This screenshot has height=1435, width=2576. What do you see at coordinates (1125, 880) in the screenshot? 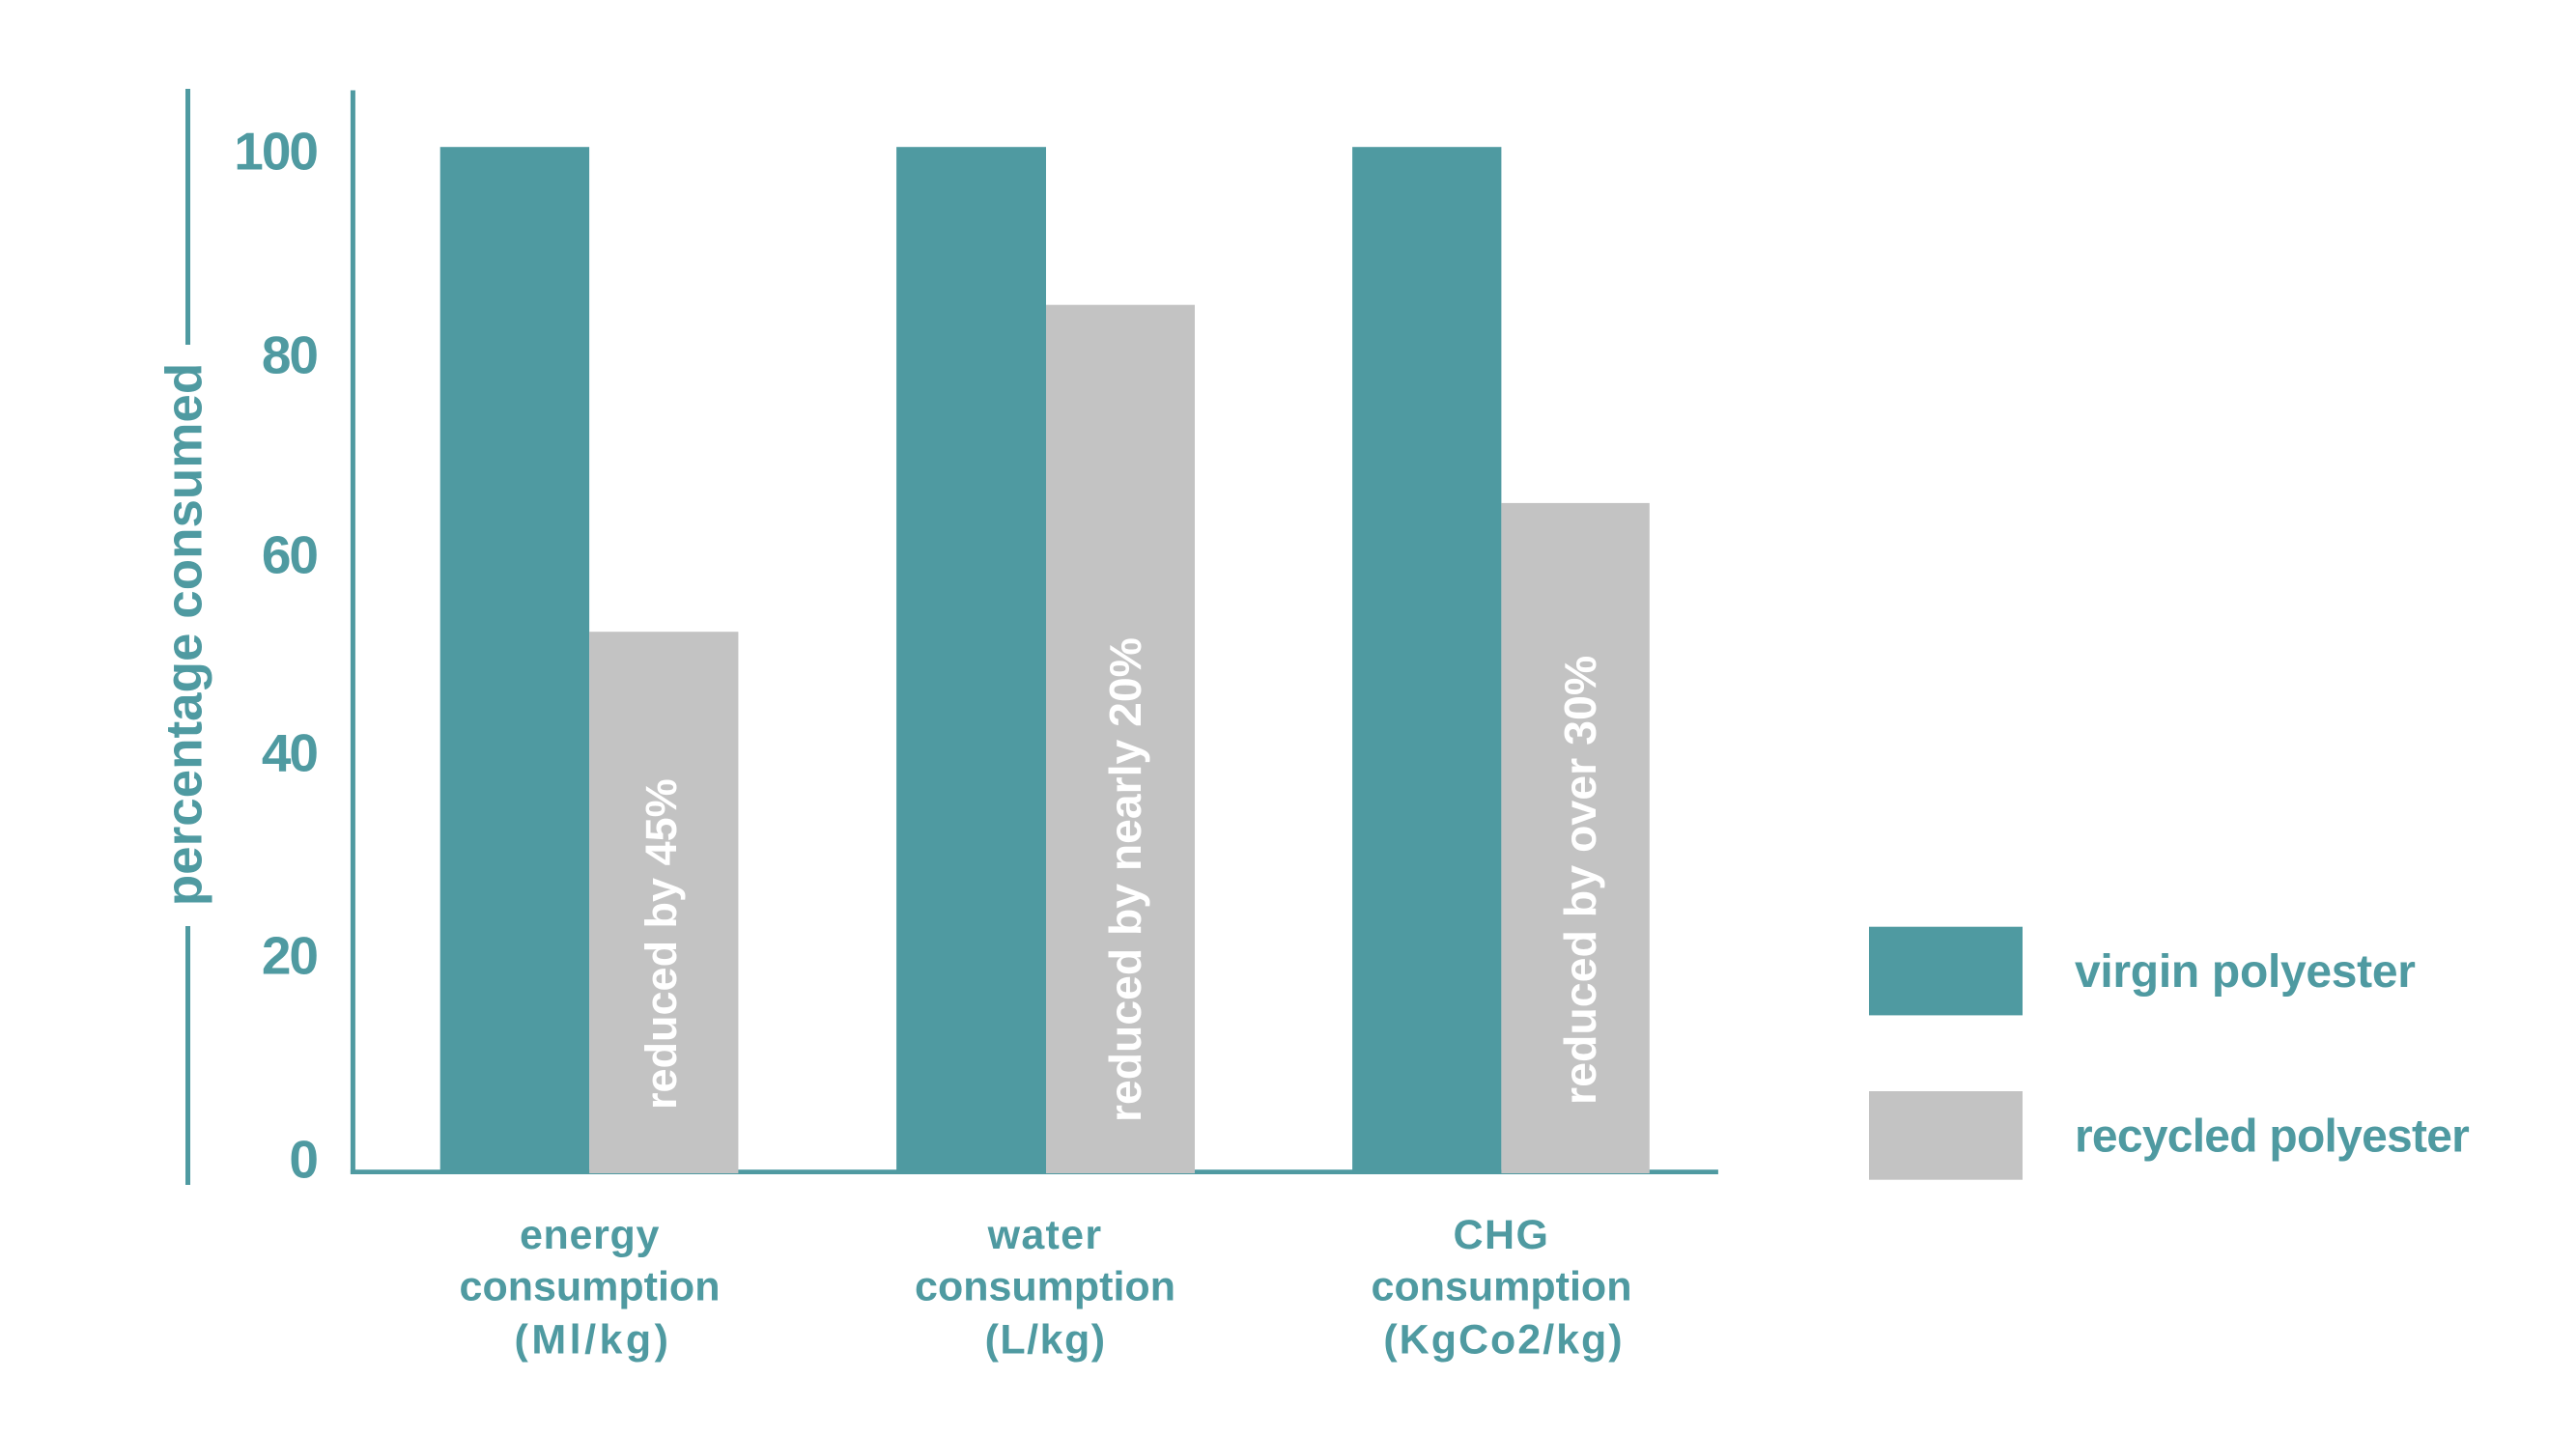
I see `svg-text: reduced by nearly 20%` at bounding box center [1125, 880].